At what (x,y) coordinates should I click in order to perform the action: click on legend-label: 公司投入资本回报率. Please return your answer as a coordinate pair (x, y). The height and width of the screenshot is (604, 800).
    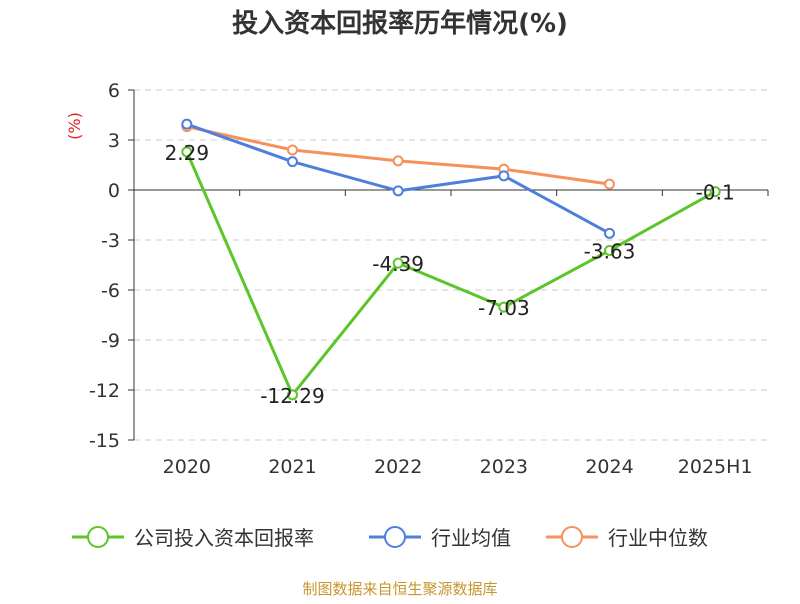
    Looking at the image, I should click on (224, 538).